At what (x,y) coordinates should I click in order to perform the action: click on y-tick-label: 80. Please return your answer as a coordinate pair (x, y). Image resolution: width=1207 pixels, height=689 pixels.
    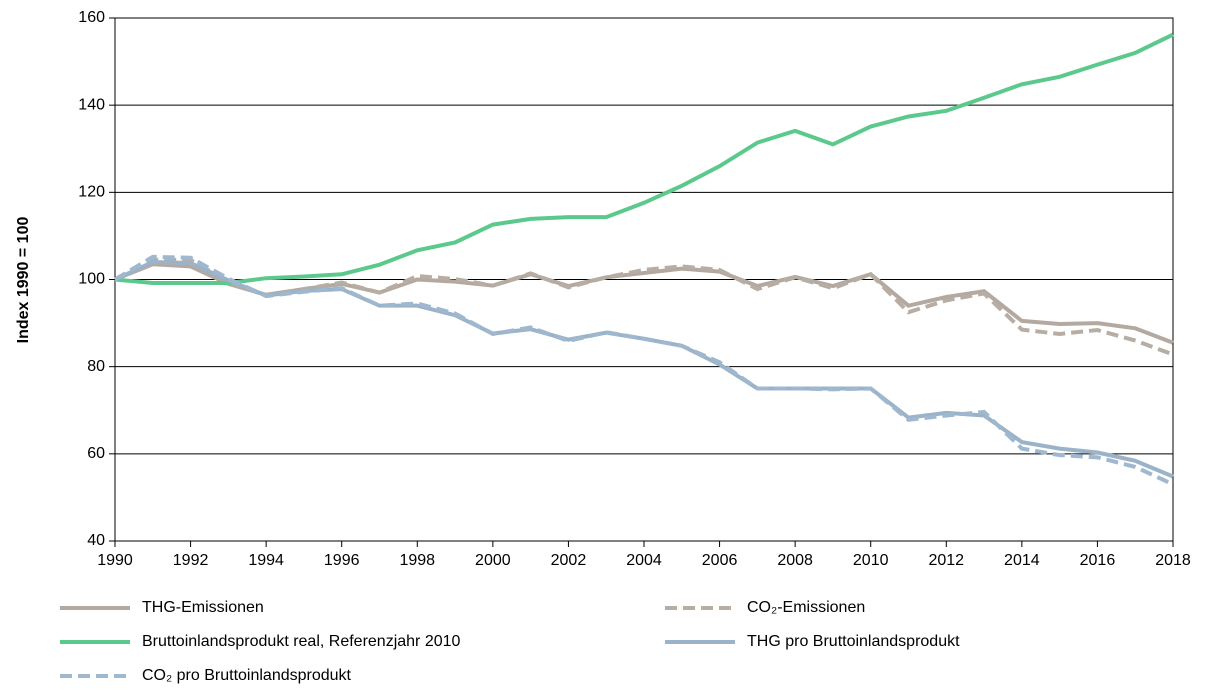
    Looking at the image, I should click on (96, 366).